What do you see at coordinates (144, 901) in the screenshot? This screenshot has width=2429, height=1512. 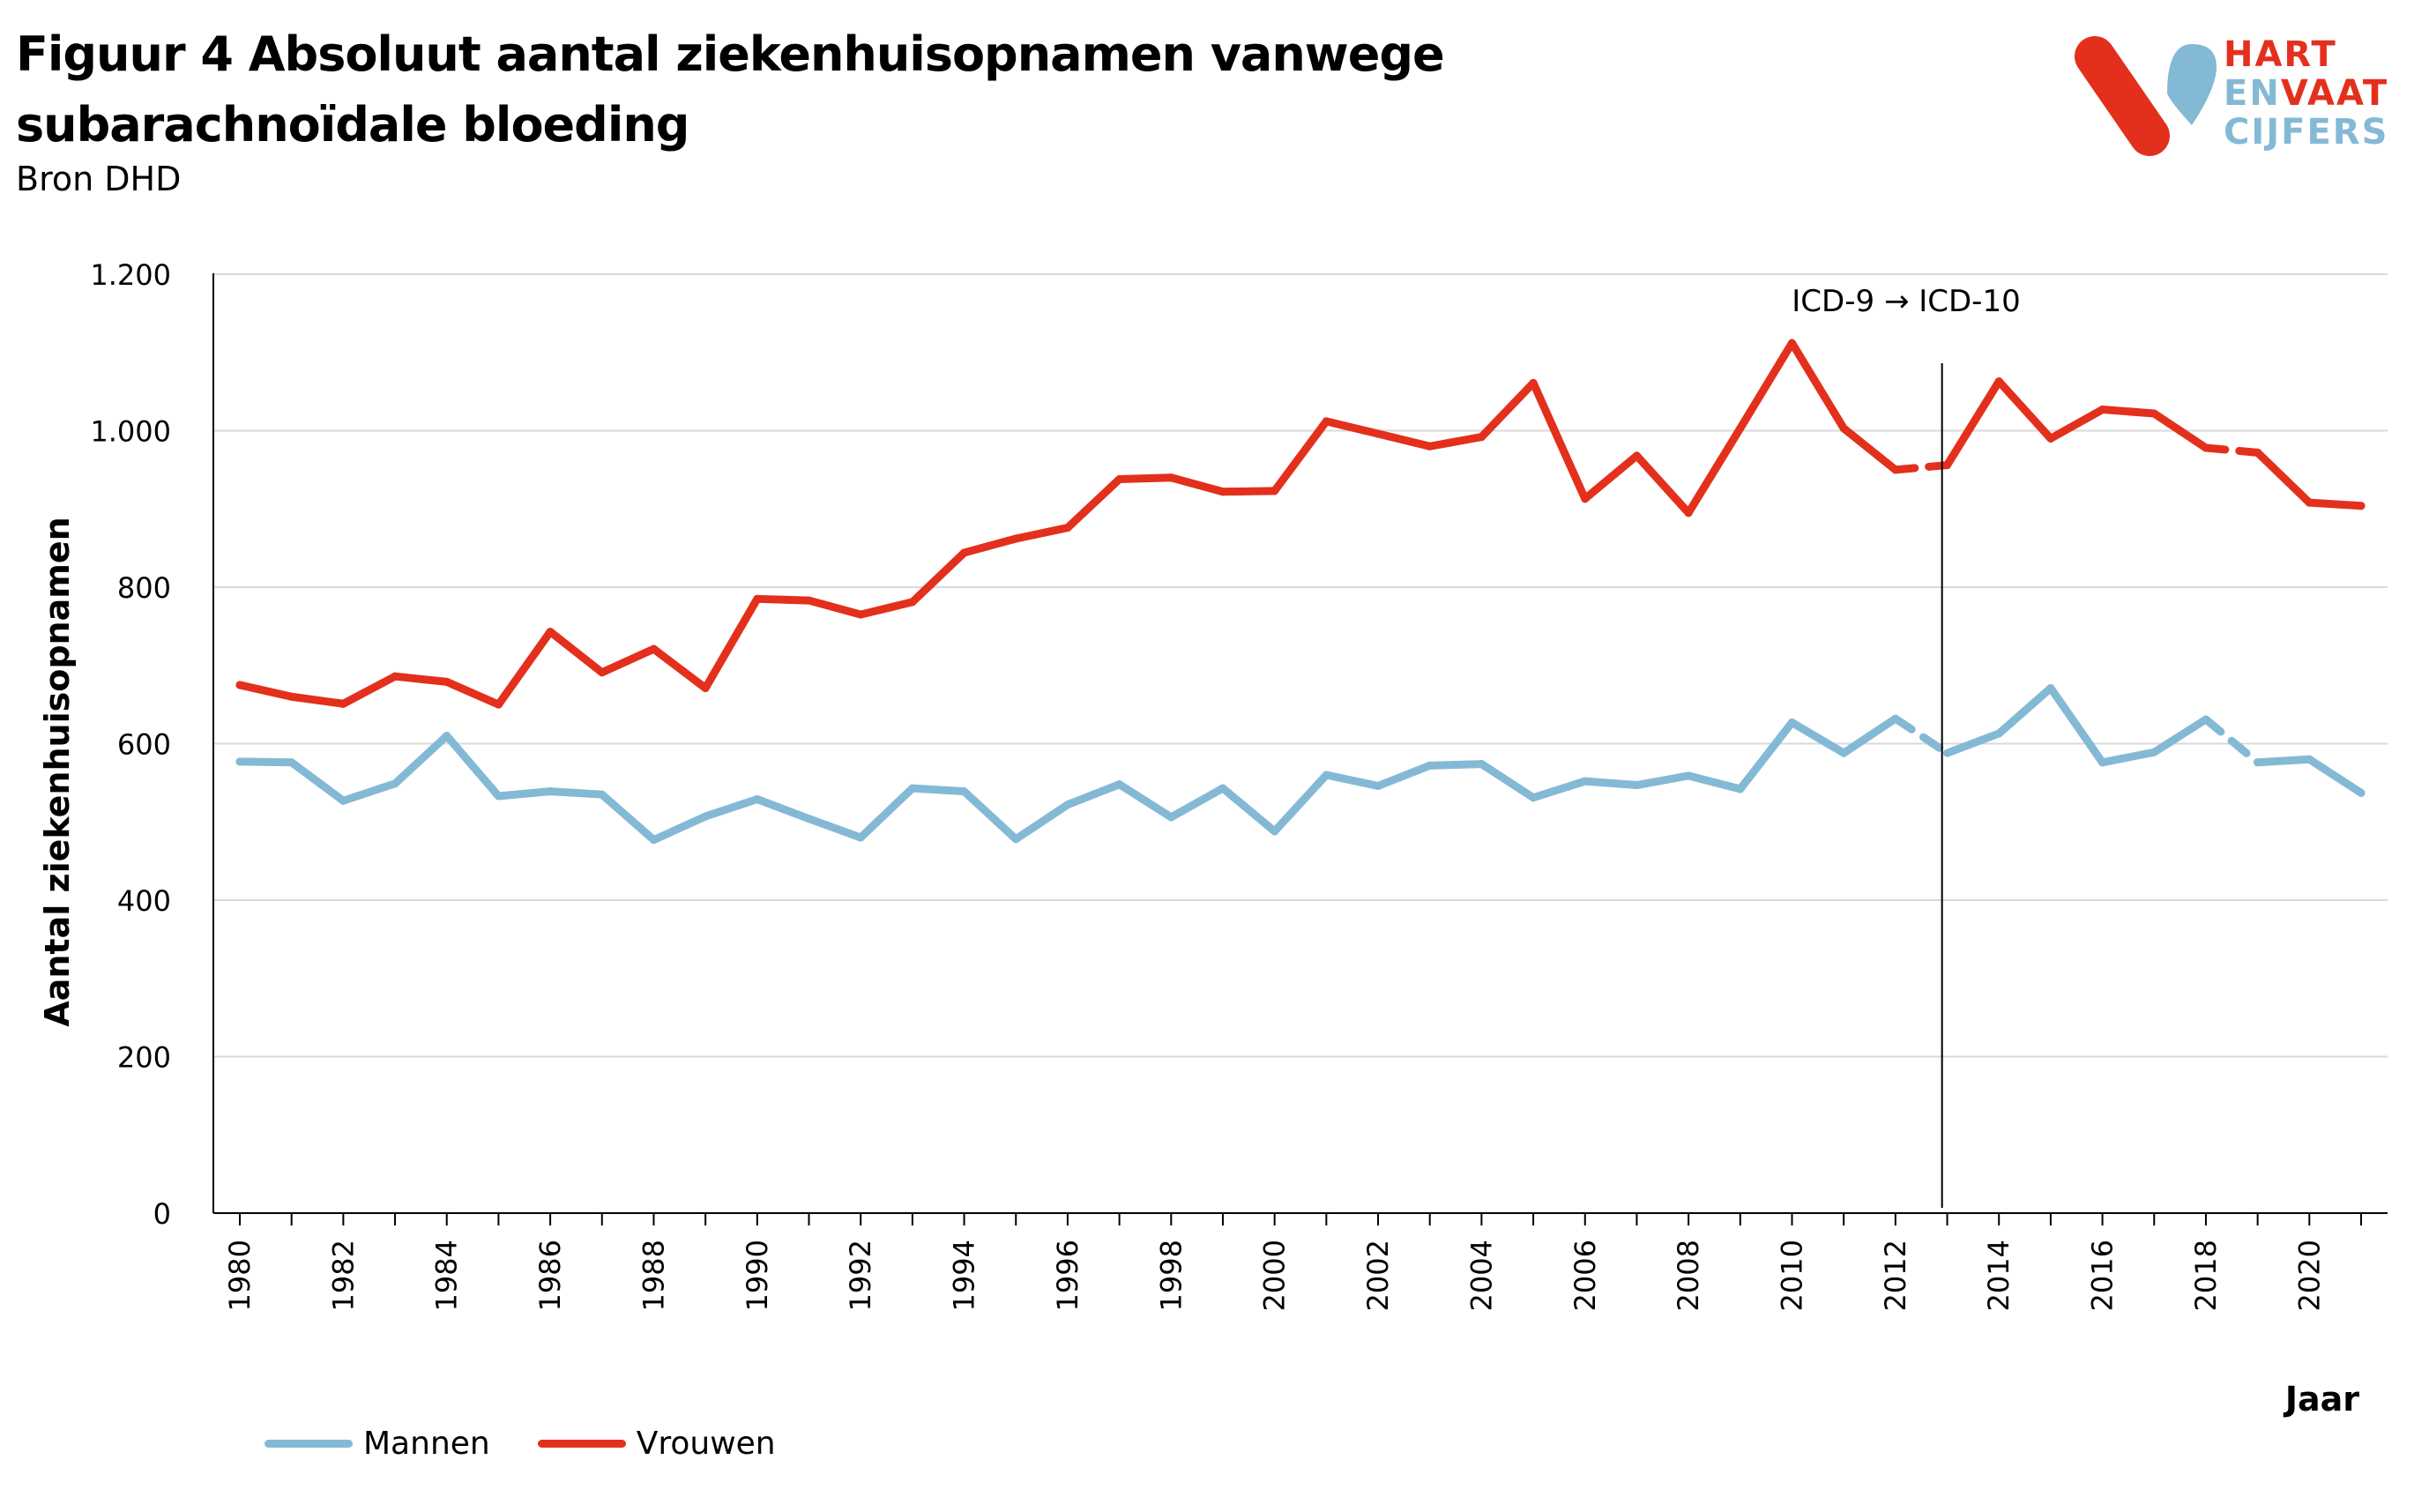 I see `y-tick-label: 400` at bounding box center [144, 901].